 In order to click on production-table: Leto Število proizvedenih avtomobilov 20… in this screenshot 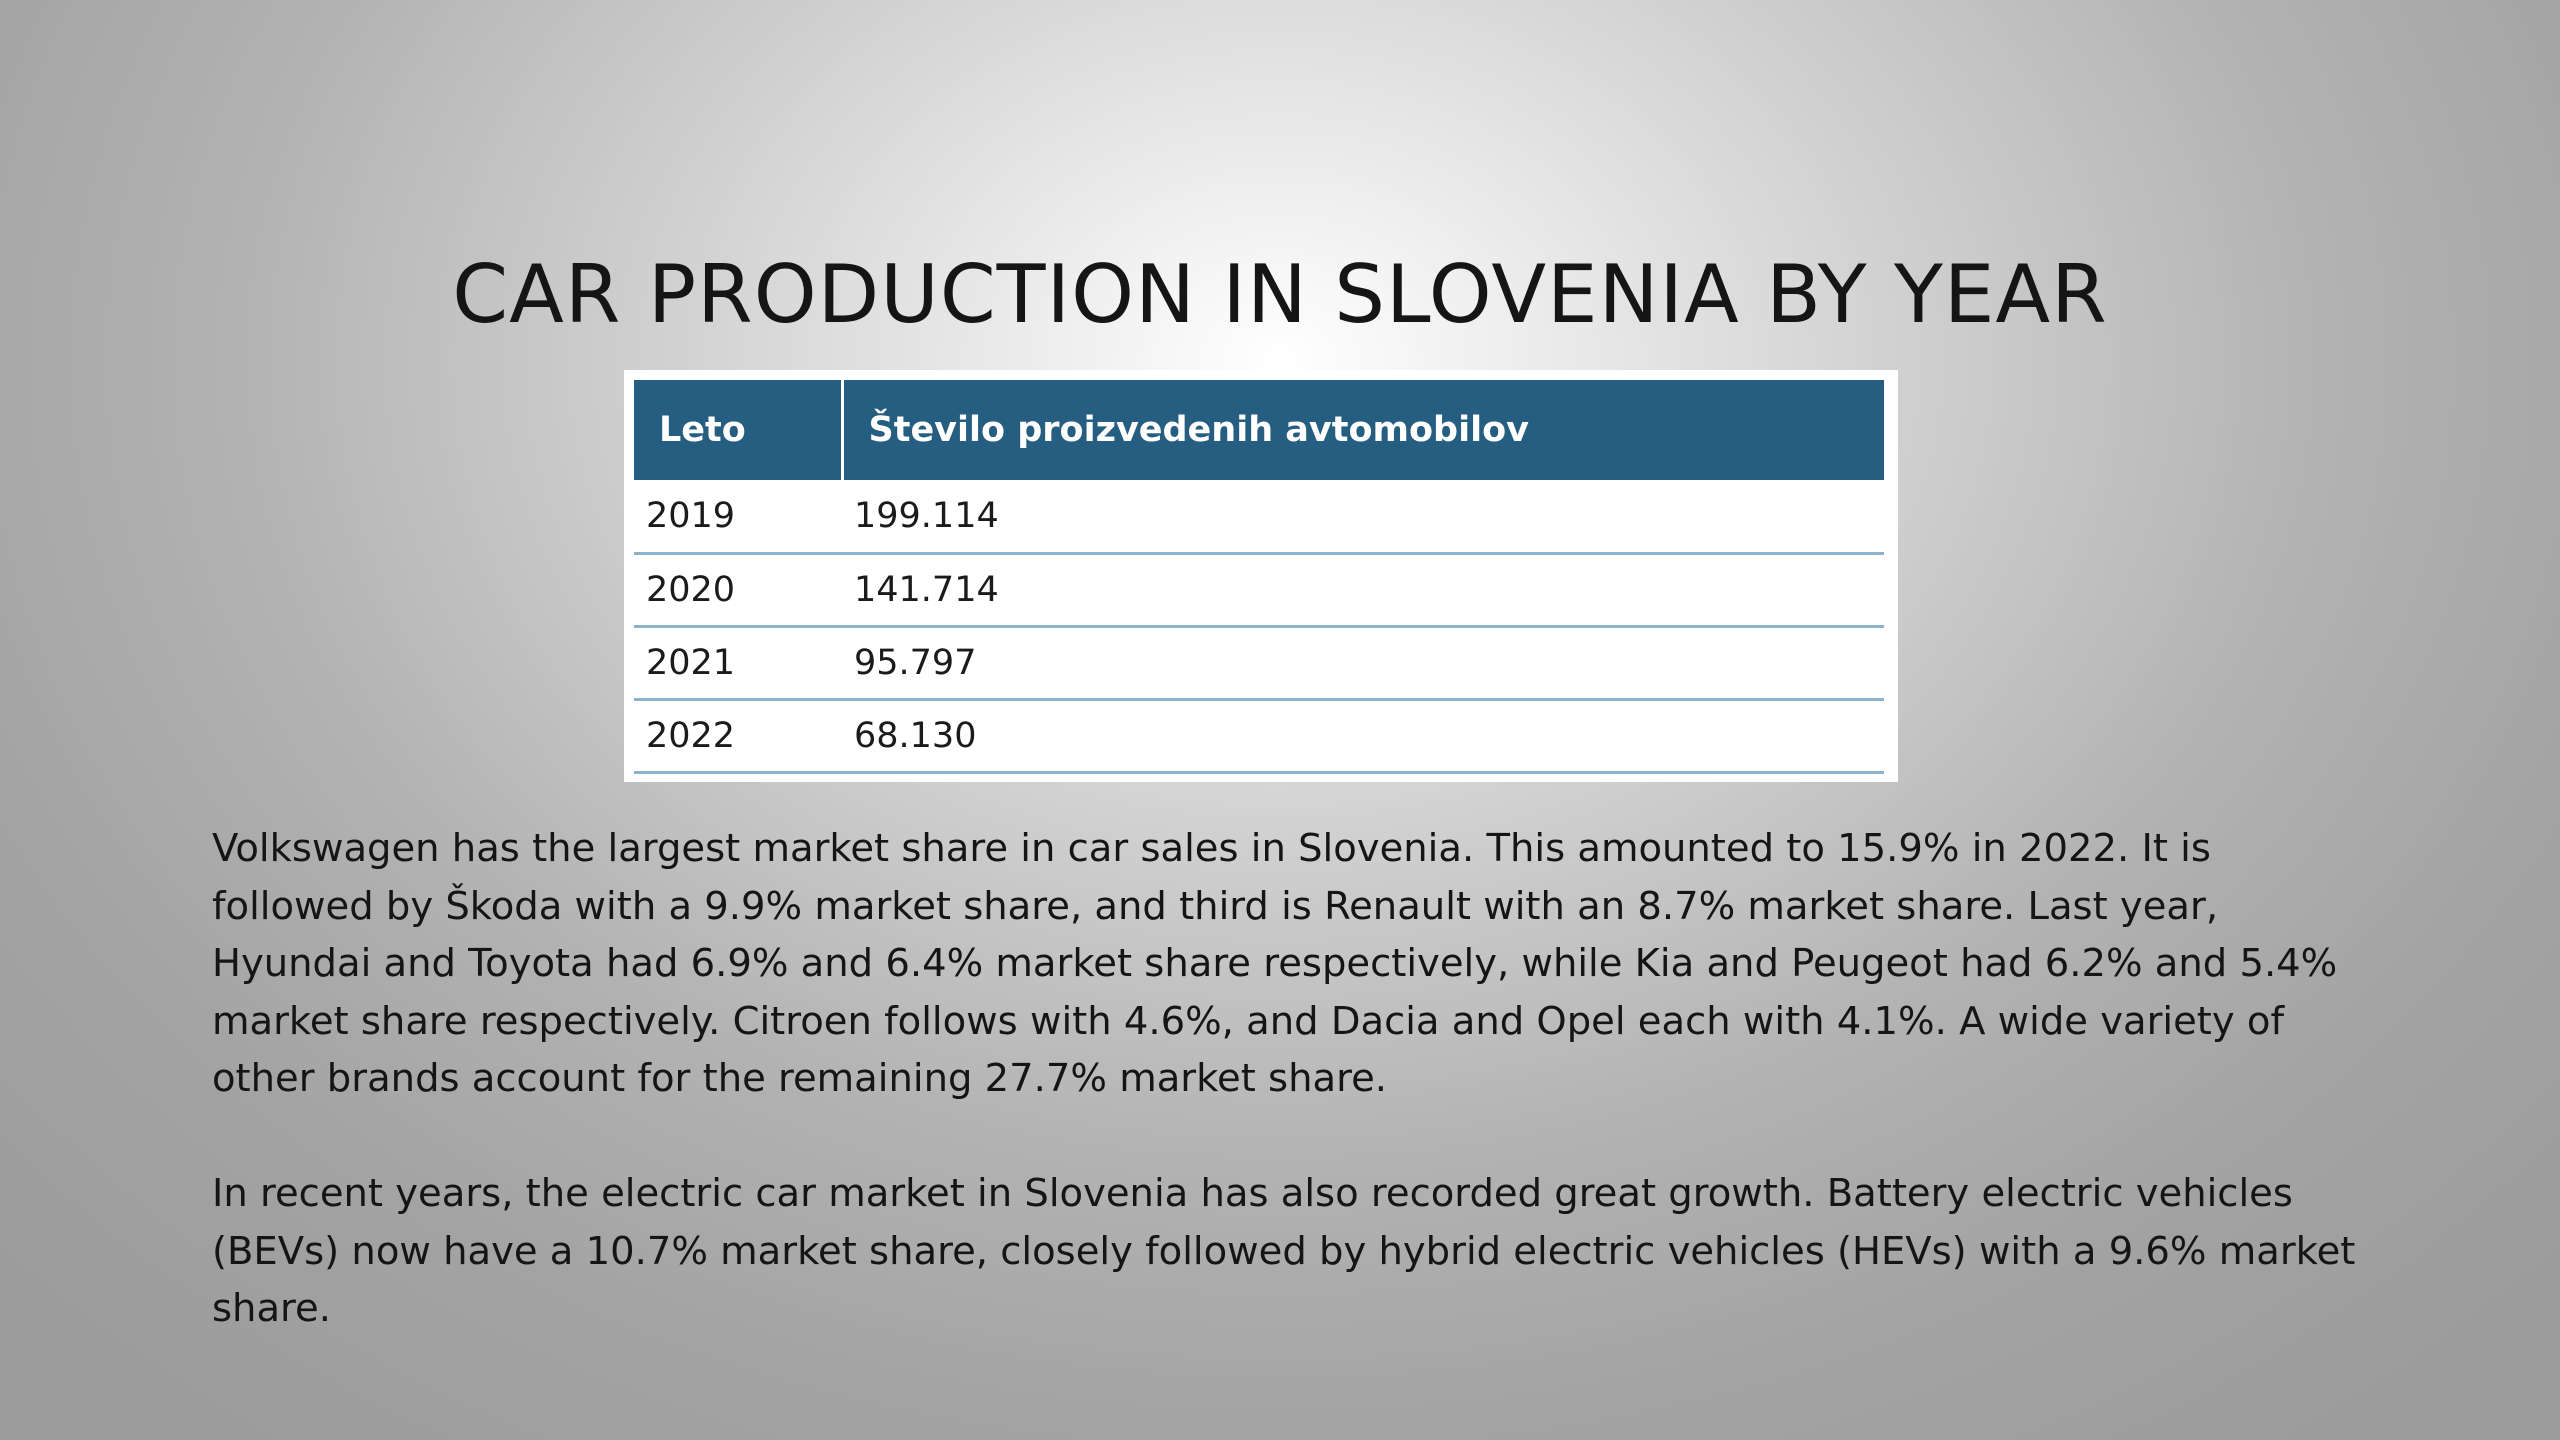, I will do `click(1259, 577)`.